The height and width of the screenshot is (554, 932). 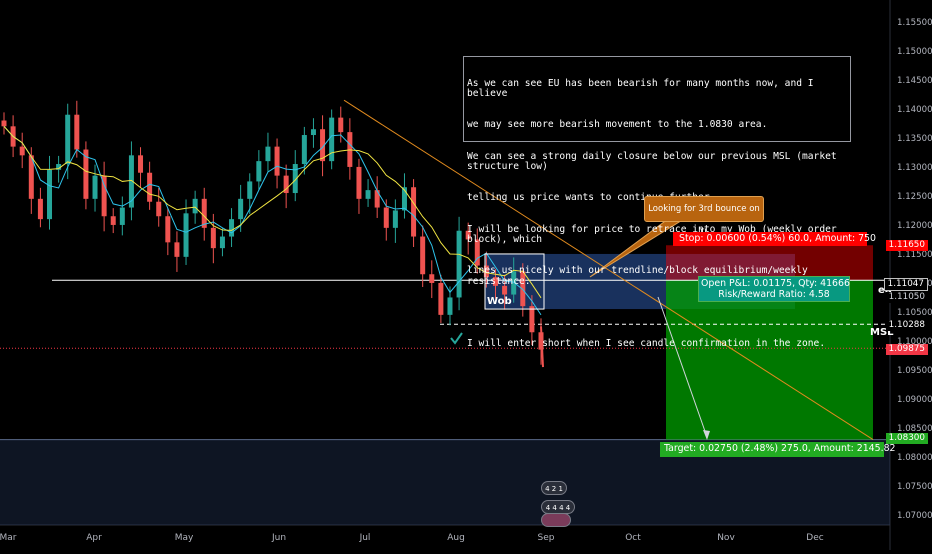 I want to click on pnl-text: Open P&L: 0.01175, Qty: 41666, so click(x=775, y=283).